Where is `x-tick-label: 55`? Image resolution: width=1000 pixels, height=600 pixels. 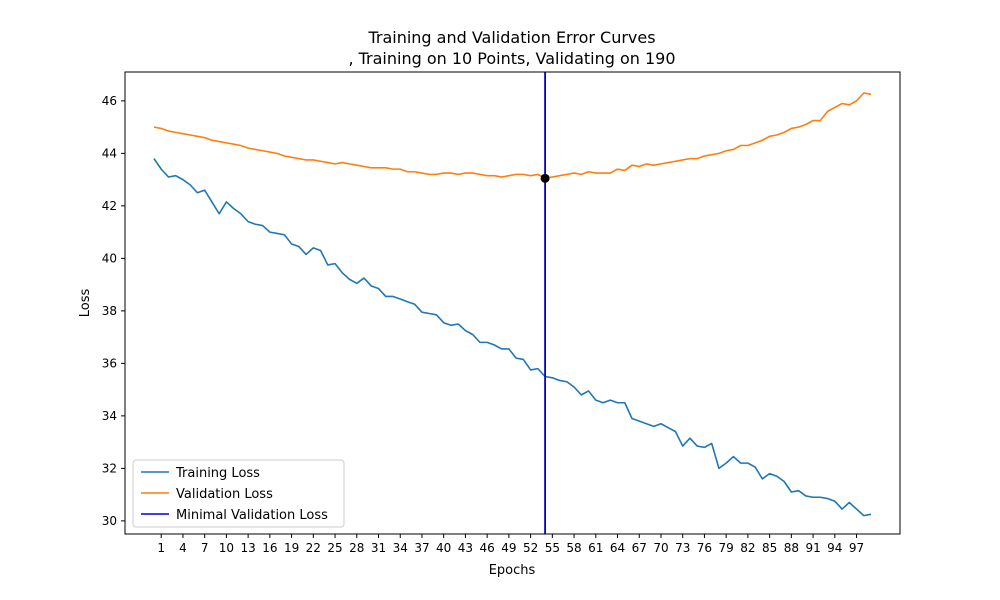 x-tick-label: 55 is located at coordinates (552, 548).